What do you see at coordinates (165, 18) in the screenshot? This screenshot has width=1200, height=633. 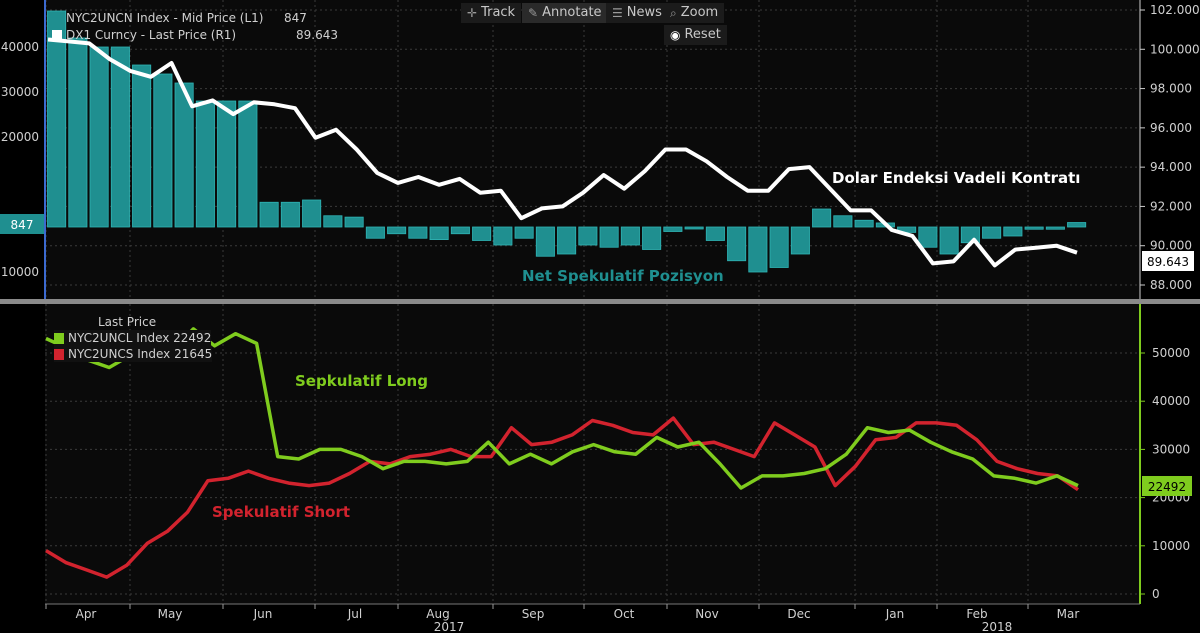 I see `legend-label-net: NYC2UNCN Index - Mid Price (L1)` at bounding box center [165, 18].